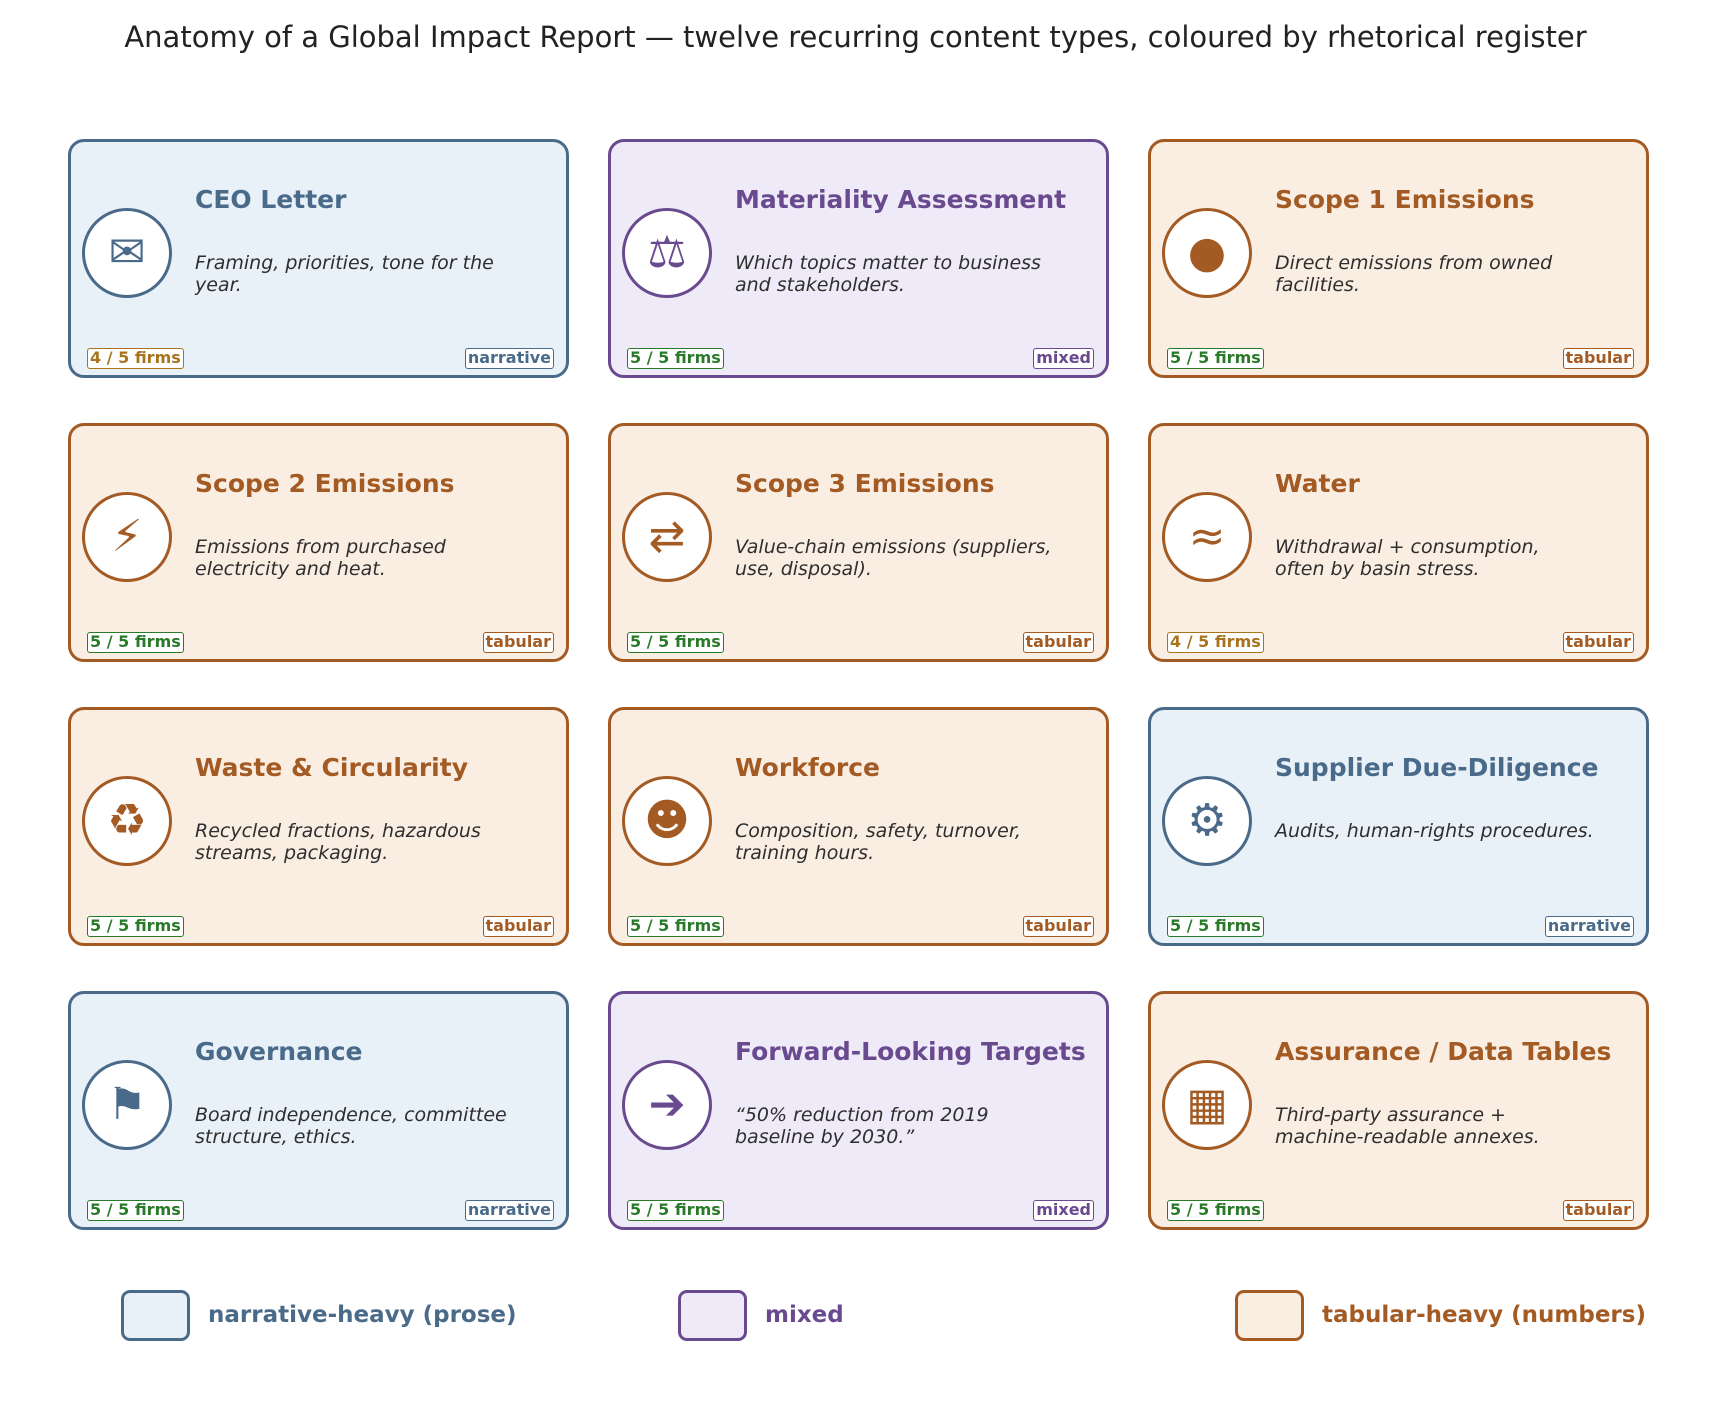 This screenshot has height=1405, width=1711. I want to click on legend-label: tabular-heavy (numbers), so click(1484, 1315).